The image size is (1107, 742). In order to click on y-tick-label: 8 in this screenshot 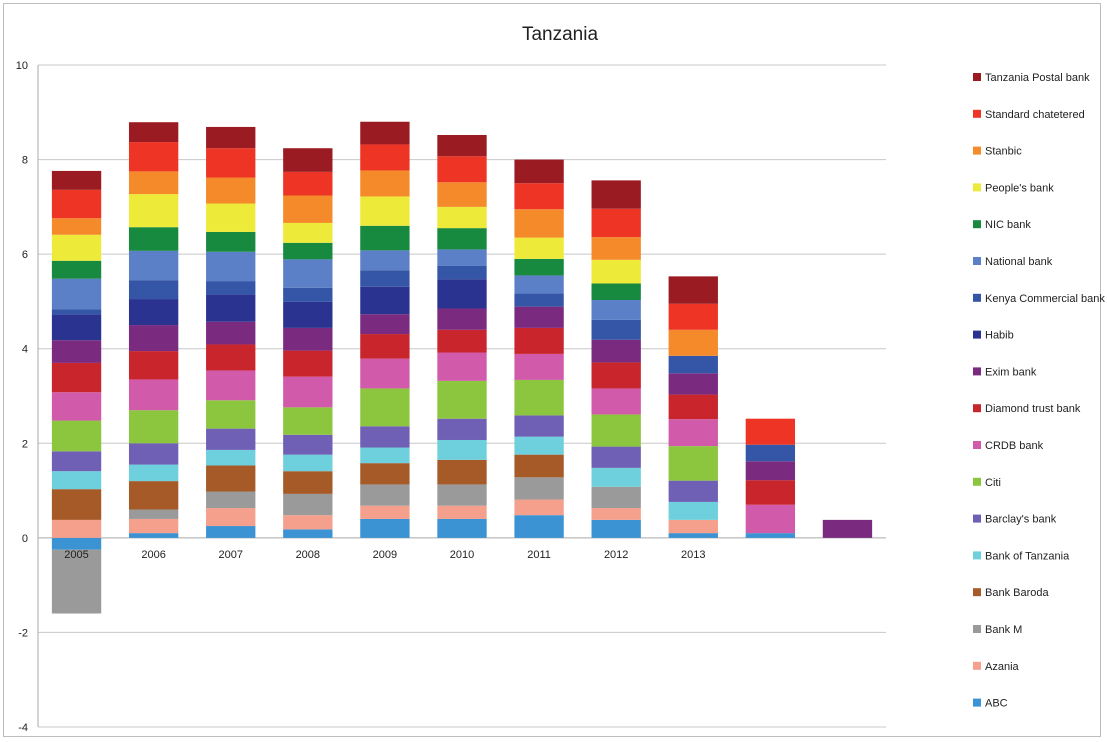, I will do `click(25, 161)`.